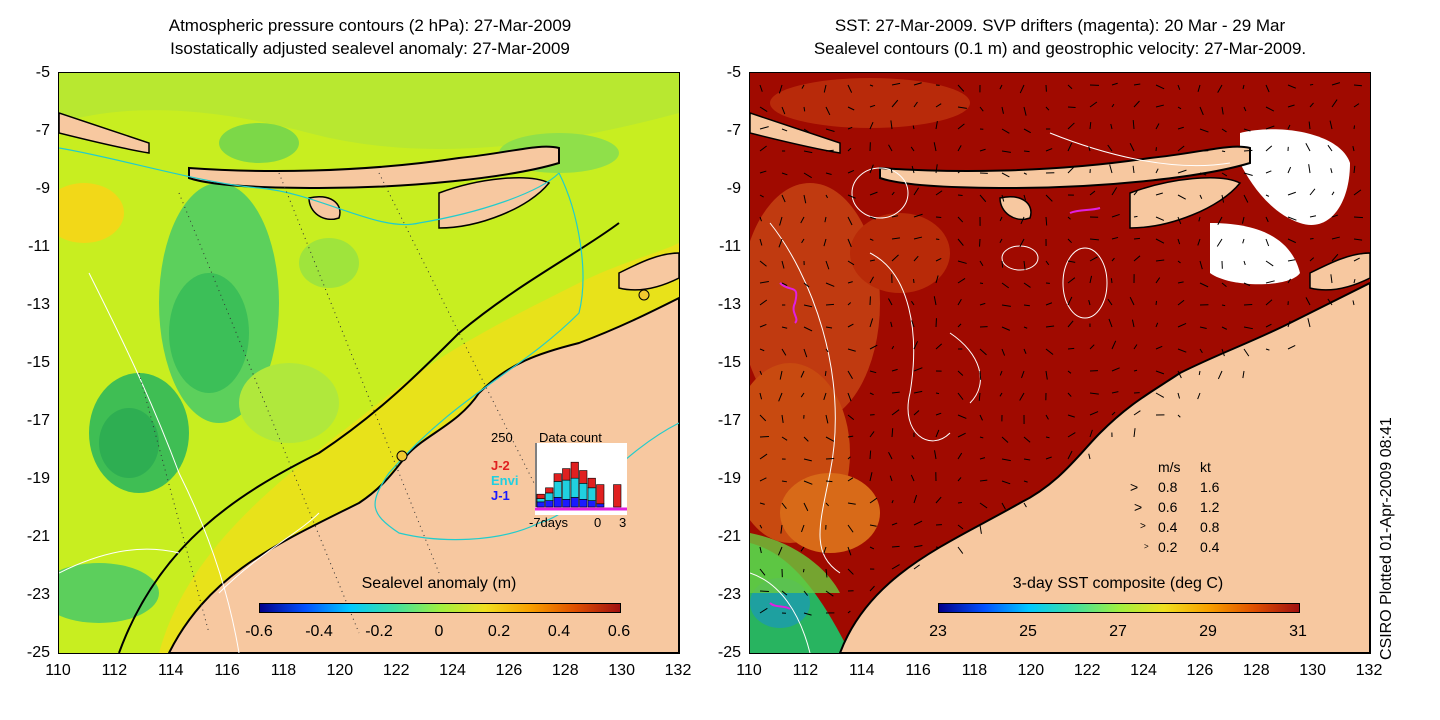  What do you see at coordinates (591, 504) in the screenshot?
I see `histogram-bar-j1` at bounding box center [591, 504].